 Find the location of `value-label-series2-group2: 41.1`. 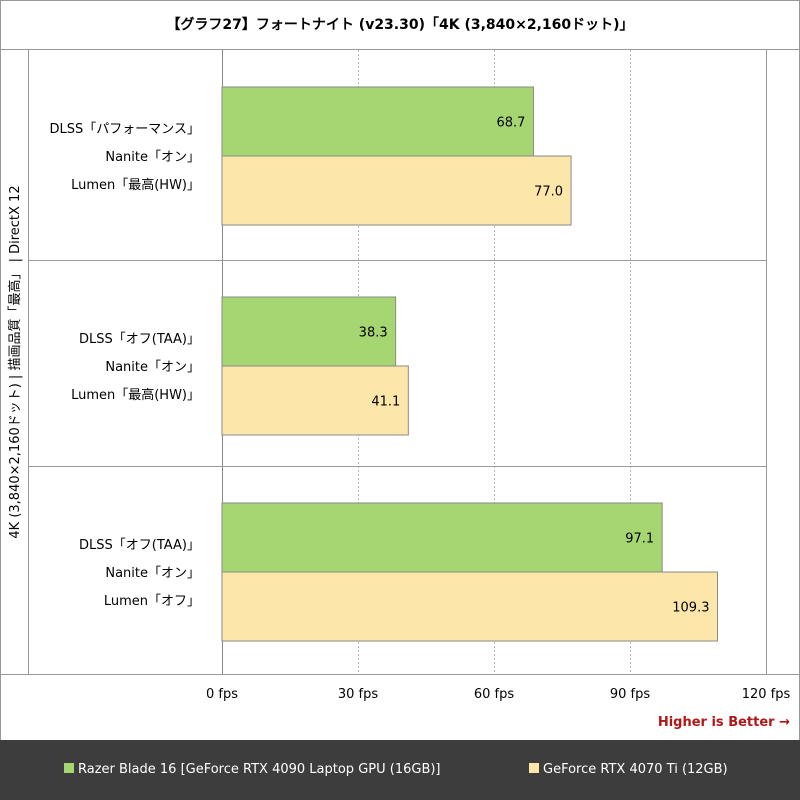

value-label-series2-group2: 41.1 is located at coordinates (385, 402).